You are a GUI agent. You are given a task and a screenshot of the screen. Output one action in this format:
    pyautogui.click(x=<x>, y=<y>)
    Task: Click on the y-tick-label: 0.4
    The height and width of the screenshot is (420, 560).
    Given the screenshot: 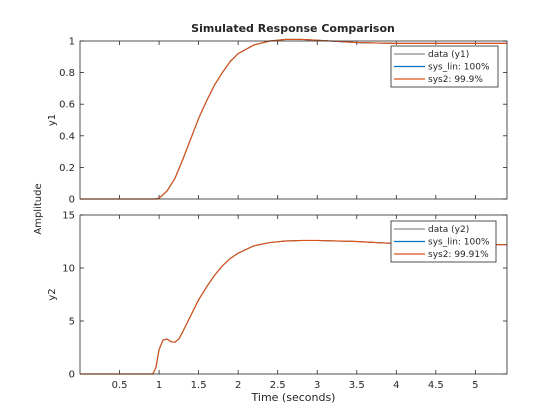 What is the action you would take?
    pyautogui.click(x=67, y=136)
    